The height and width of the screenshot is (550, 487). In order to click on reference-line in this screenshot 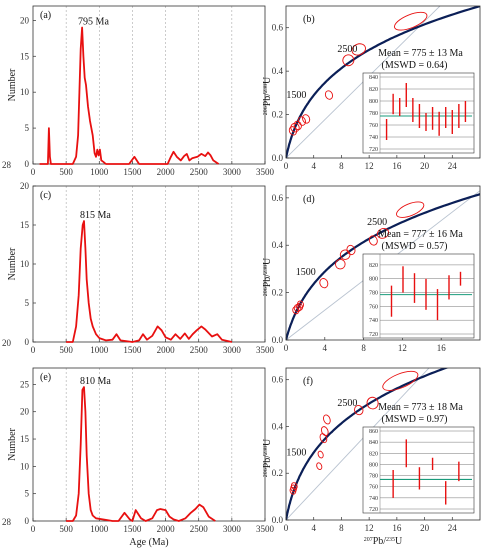, I will do `click(363, 82)`.